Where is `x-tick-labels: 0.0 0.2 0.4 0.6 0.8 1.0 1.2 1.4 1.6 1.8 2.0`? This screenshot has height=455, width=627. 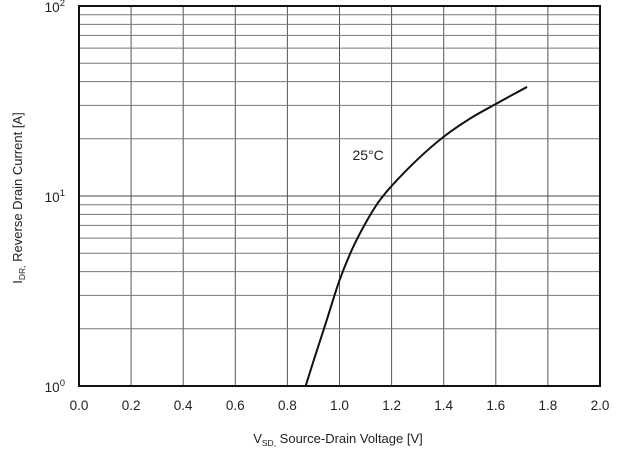 x-tick-labels: 0.0 0.2 0.4 0.6 0.8 1.0 1.2 1.4 1.6 1.8 2.0 is located at coordinates (340, 405).